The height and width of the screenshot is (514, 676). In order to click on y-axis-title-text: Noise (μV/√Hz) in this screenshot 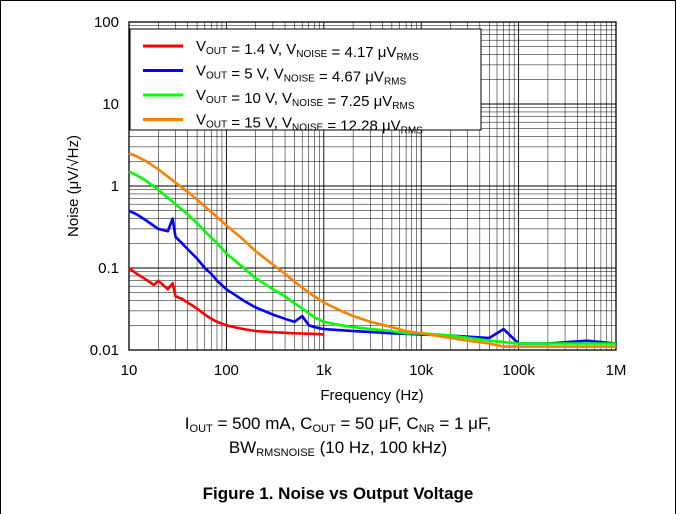, I will do `click(73, 186)`.